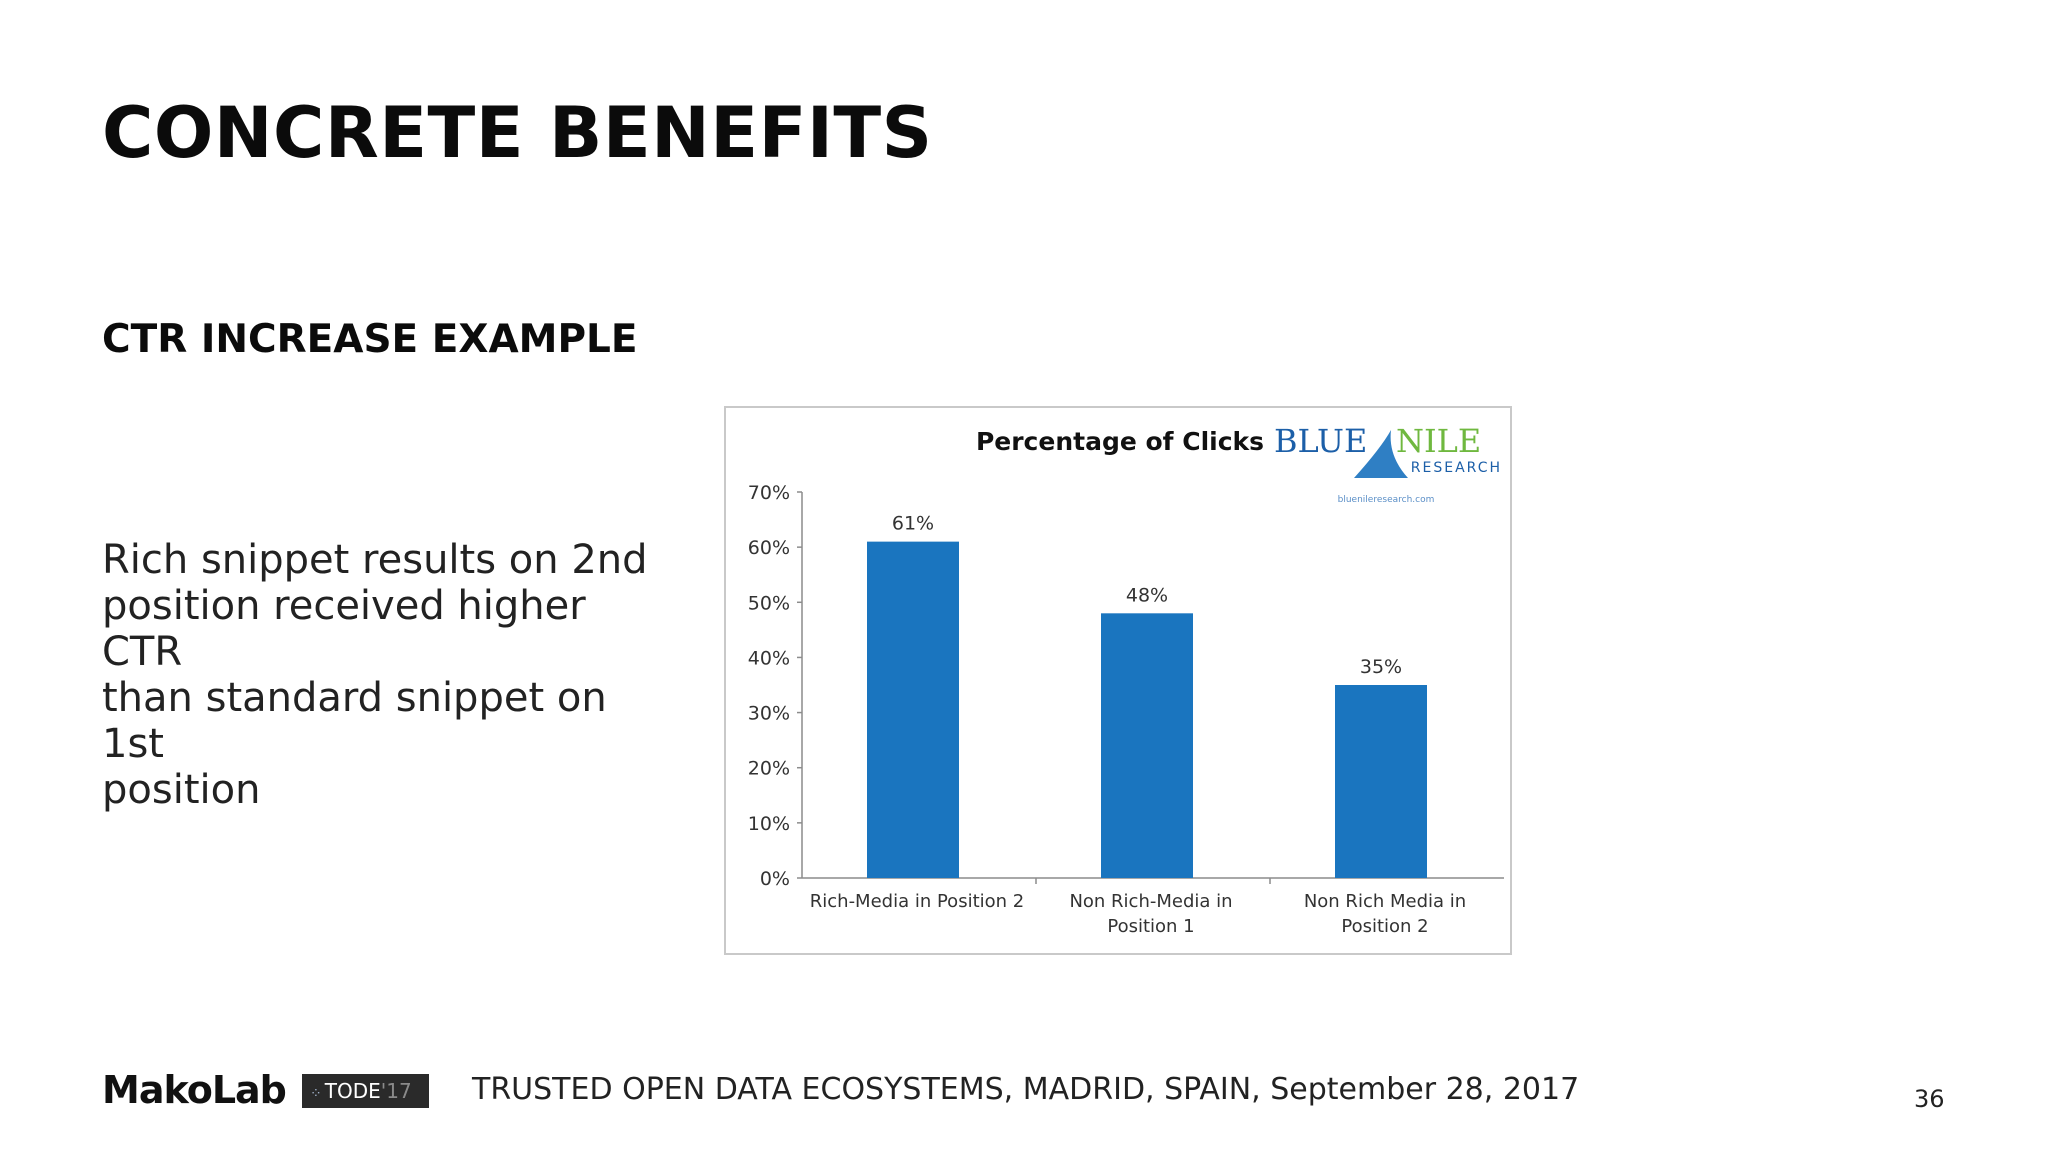 The image size is (2048, 1152). I want to click on data-label: 48%, so click(1147, 595).